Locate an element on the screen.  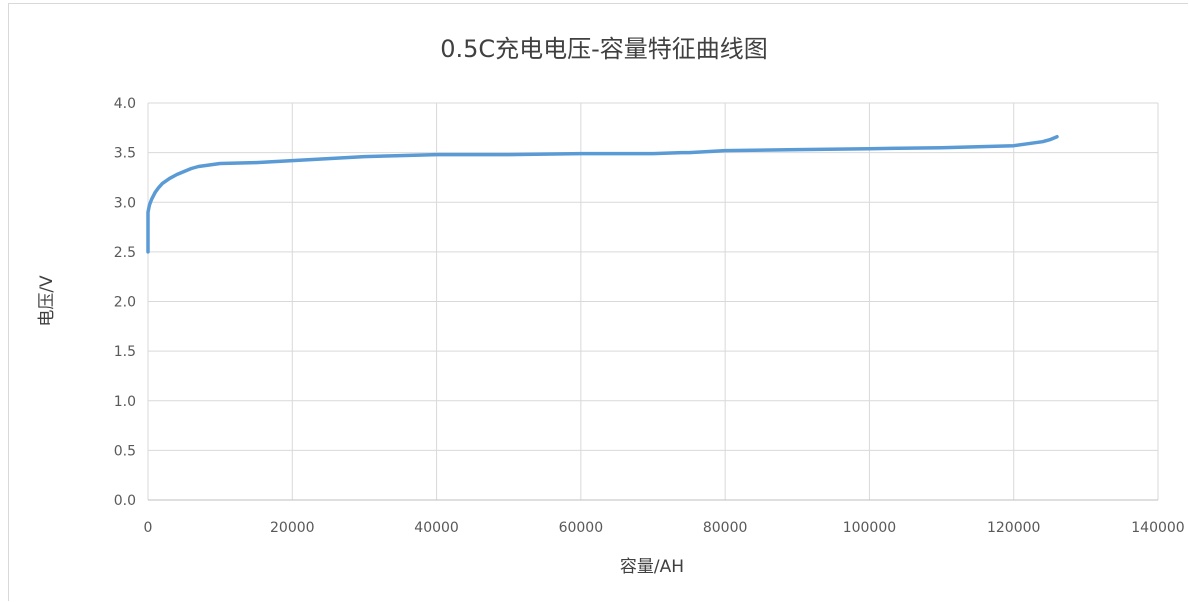
y-tick-label: 1.0 is located at coordinates (125, 402).